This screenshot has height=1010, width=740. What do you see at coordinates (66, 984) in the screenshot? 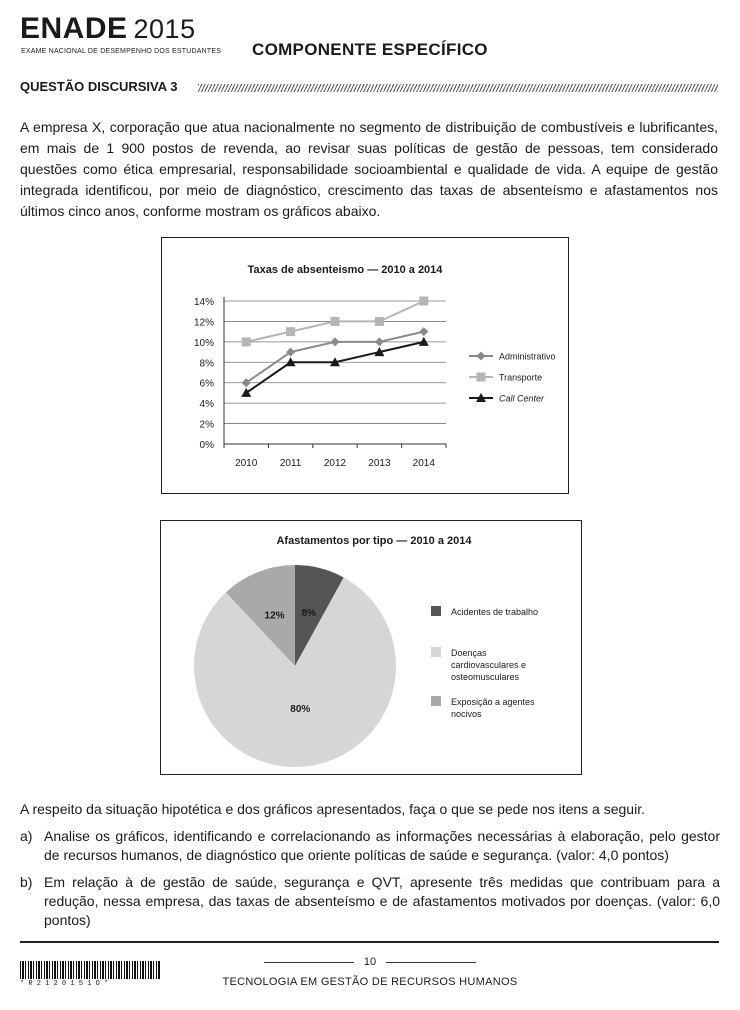
I see `barcode-number: *R2120151O*` at bounding box center [66, 984].